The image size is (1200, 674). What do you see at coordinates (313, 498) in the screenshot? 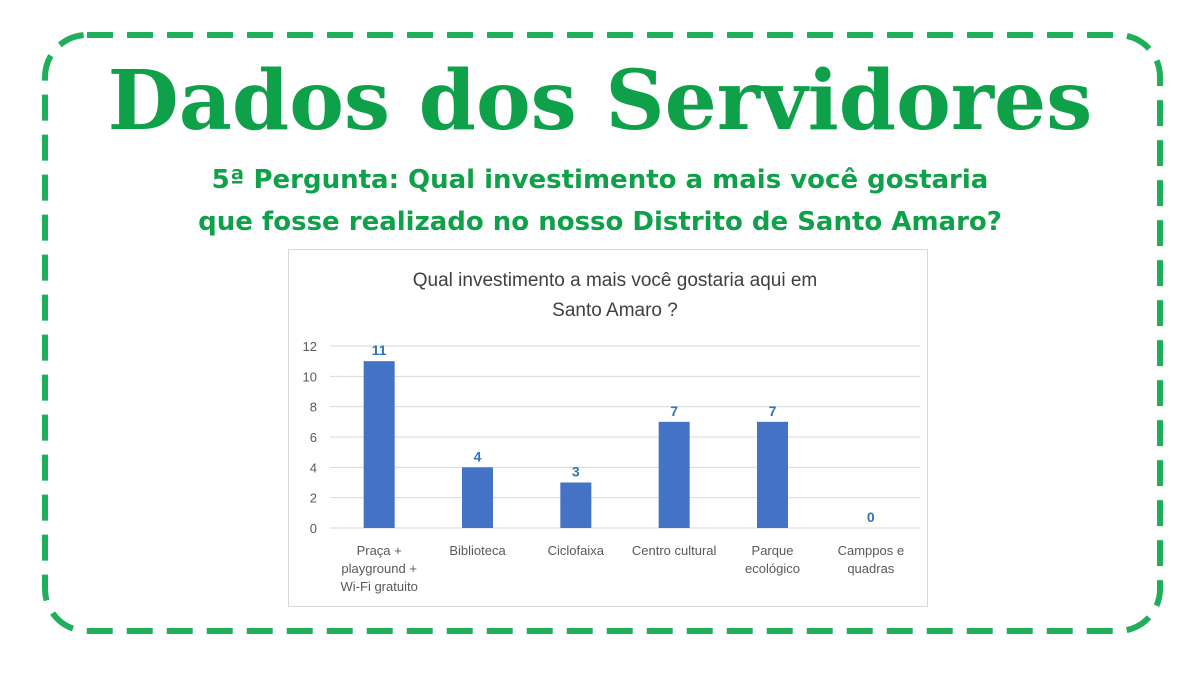
I see `y-tick-label: 2` at bounding box center [313, 498].